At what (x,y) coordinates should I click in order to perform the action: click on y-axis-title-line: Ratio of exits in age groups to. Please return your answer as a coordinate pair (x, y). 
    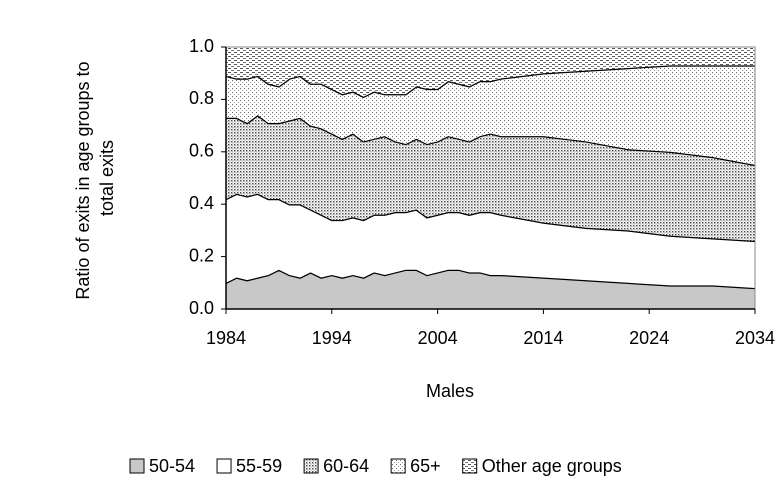
    Looking at the image, I should click on (83, 180).